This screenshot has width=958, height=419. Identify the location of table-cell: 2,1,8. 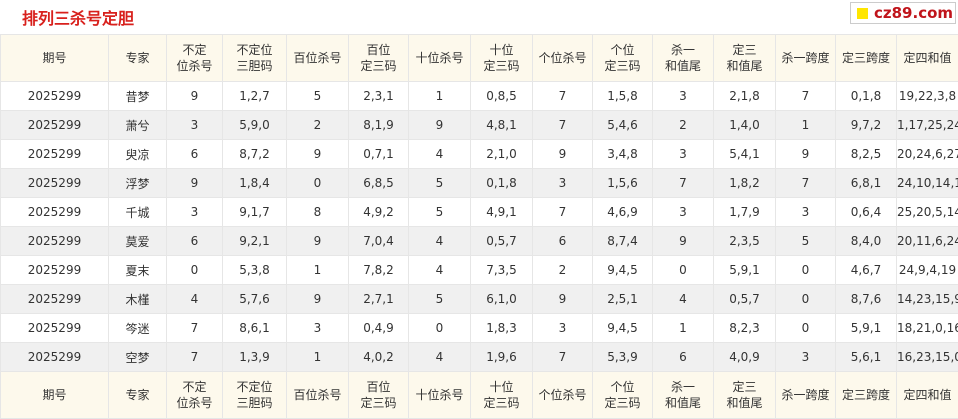
(745, 96).